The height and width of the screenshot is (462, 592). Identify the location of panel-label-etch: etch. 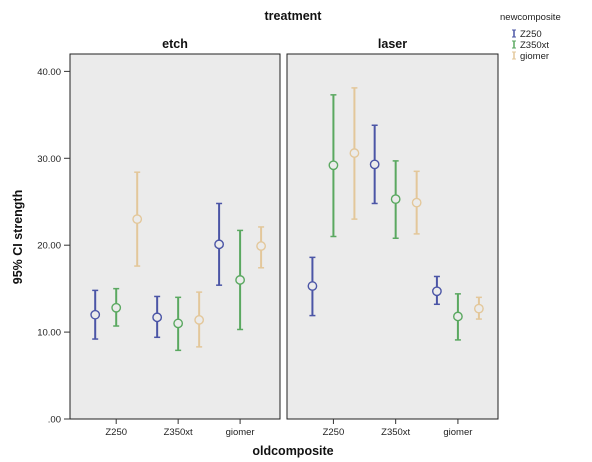
(175, 44).